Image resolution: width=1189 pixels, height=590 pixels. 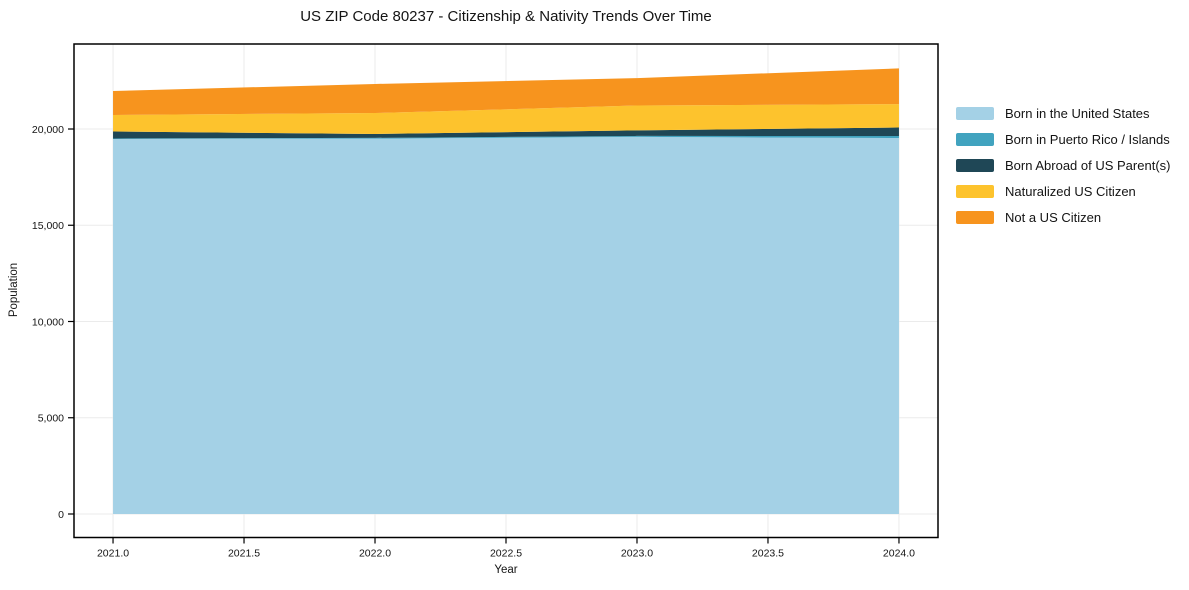 What do you see at coordinates (1077, 113) in the screenshot?
I see `legend-label: Born in the United States` at bounding box center [1077, 113].